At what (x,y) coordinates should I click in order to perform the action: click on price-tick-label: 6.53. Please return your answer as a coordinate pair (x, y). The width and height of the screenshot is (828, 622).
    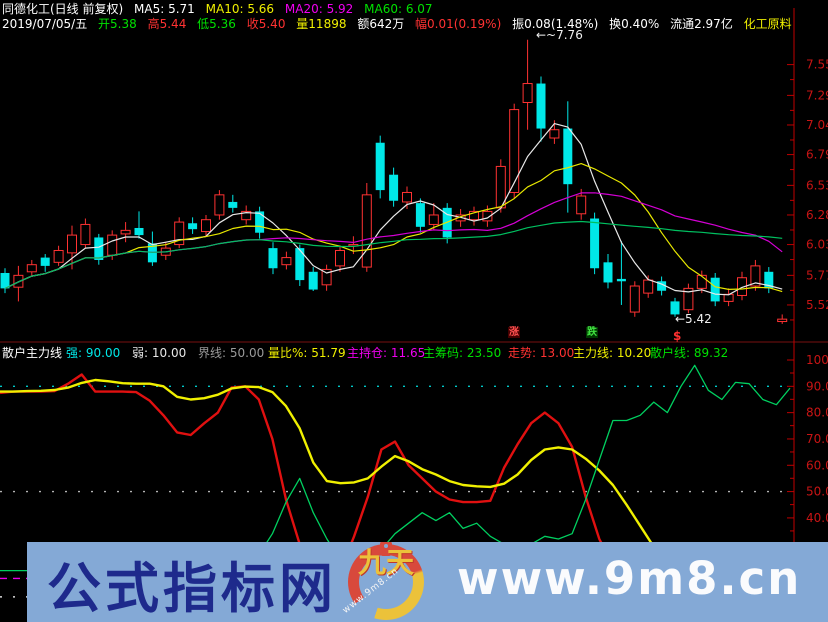
    Looking at the image, I should click on (817, 185).